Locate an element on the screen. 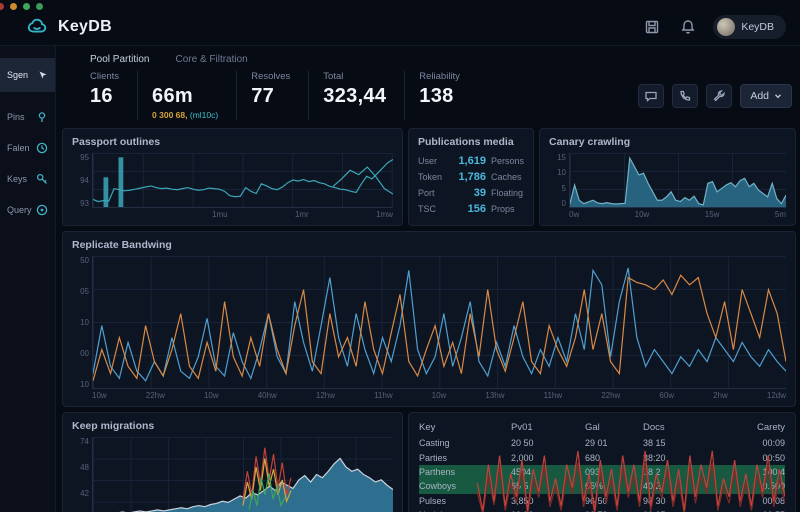  table-row: Casting 20 50 29 01 38 15 00:09 is located at coordinates (602, 443).